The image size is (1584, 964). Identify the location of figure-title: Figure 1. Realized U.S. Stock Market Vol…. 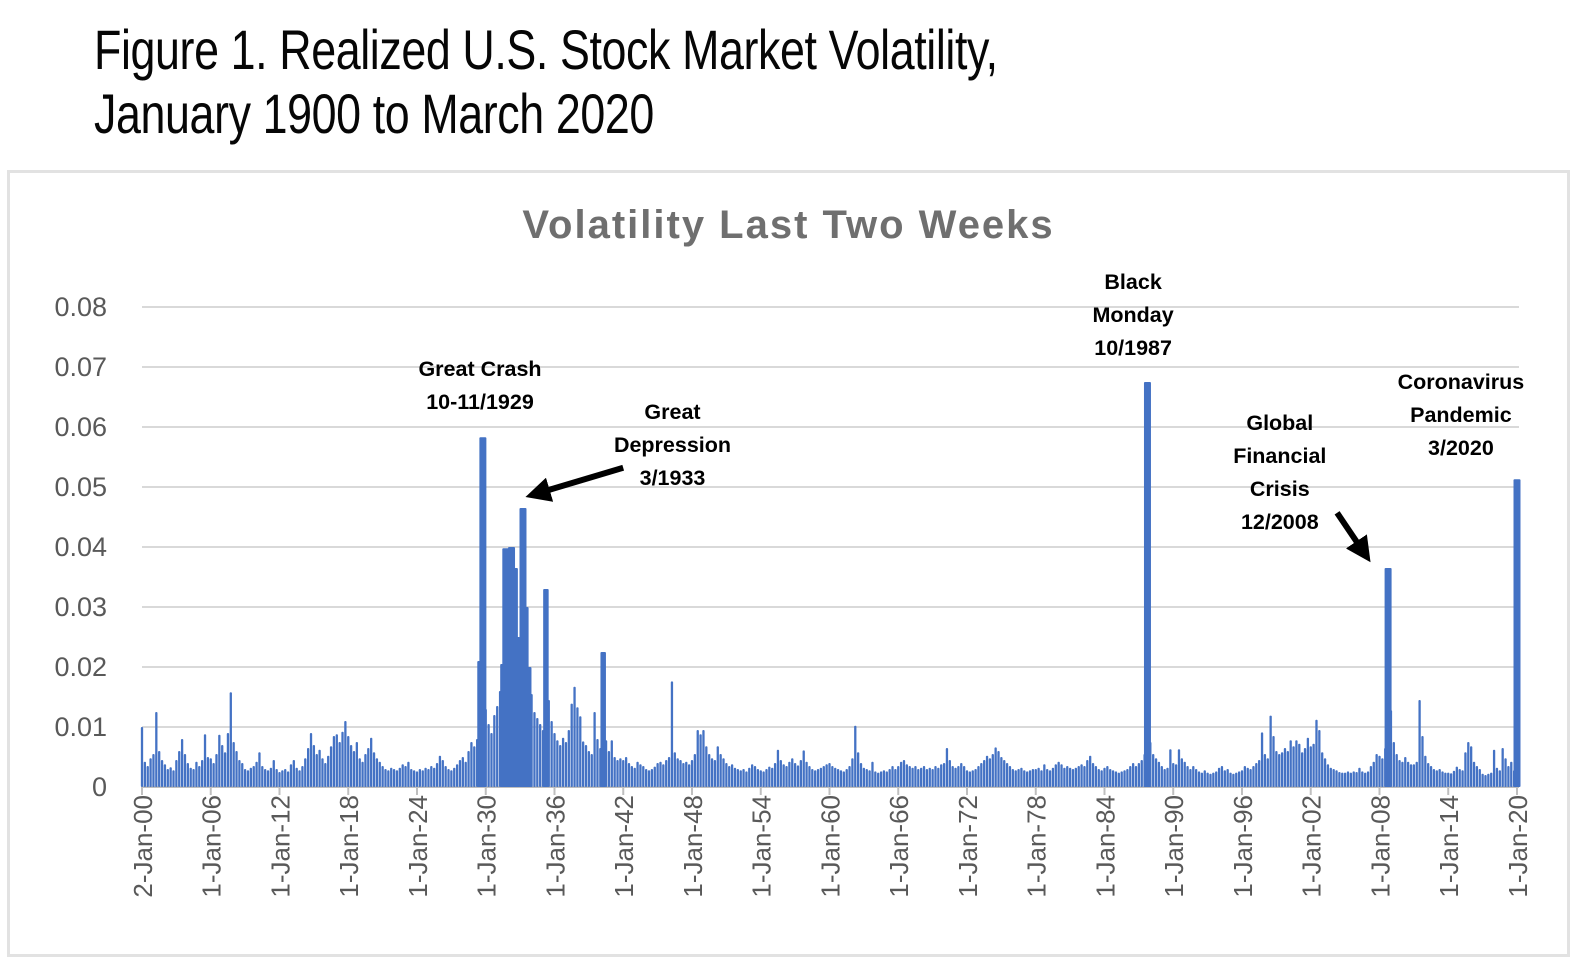
(546, 82).